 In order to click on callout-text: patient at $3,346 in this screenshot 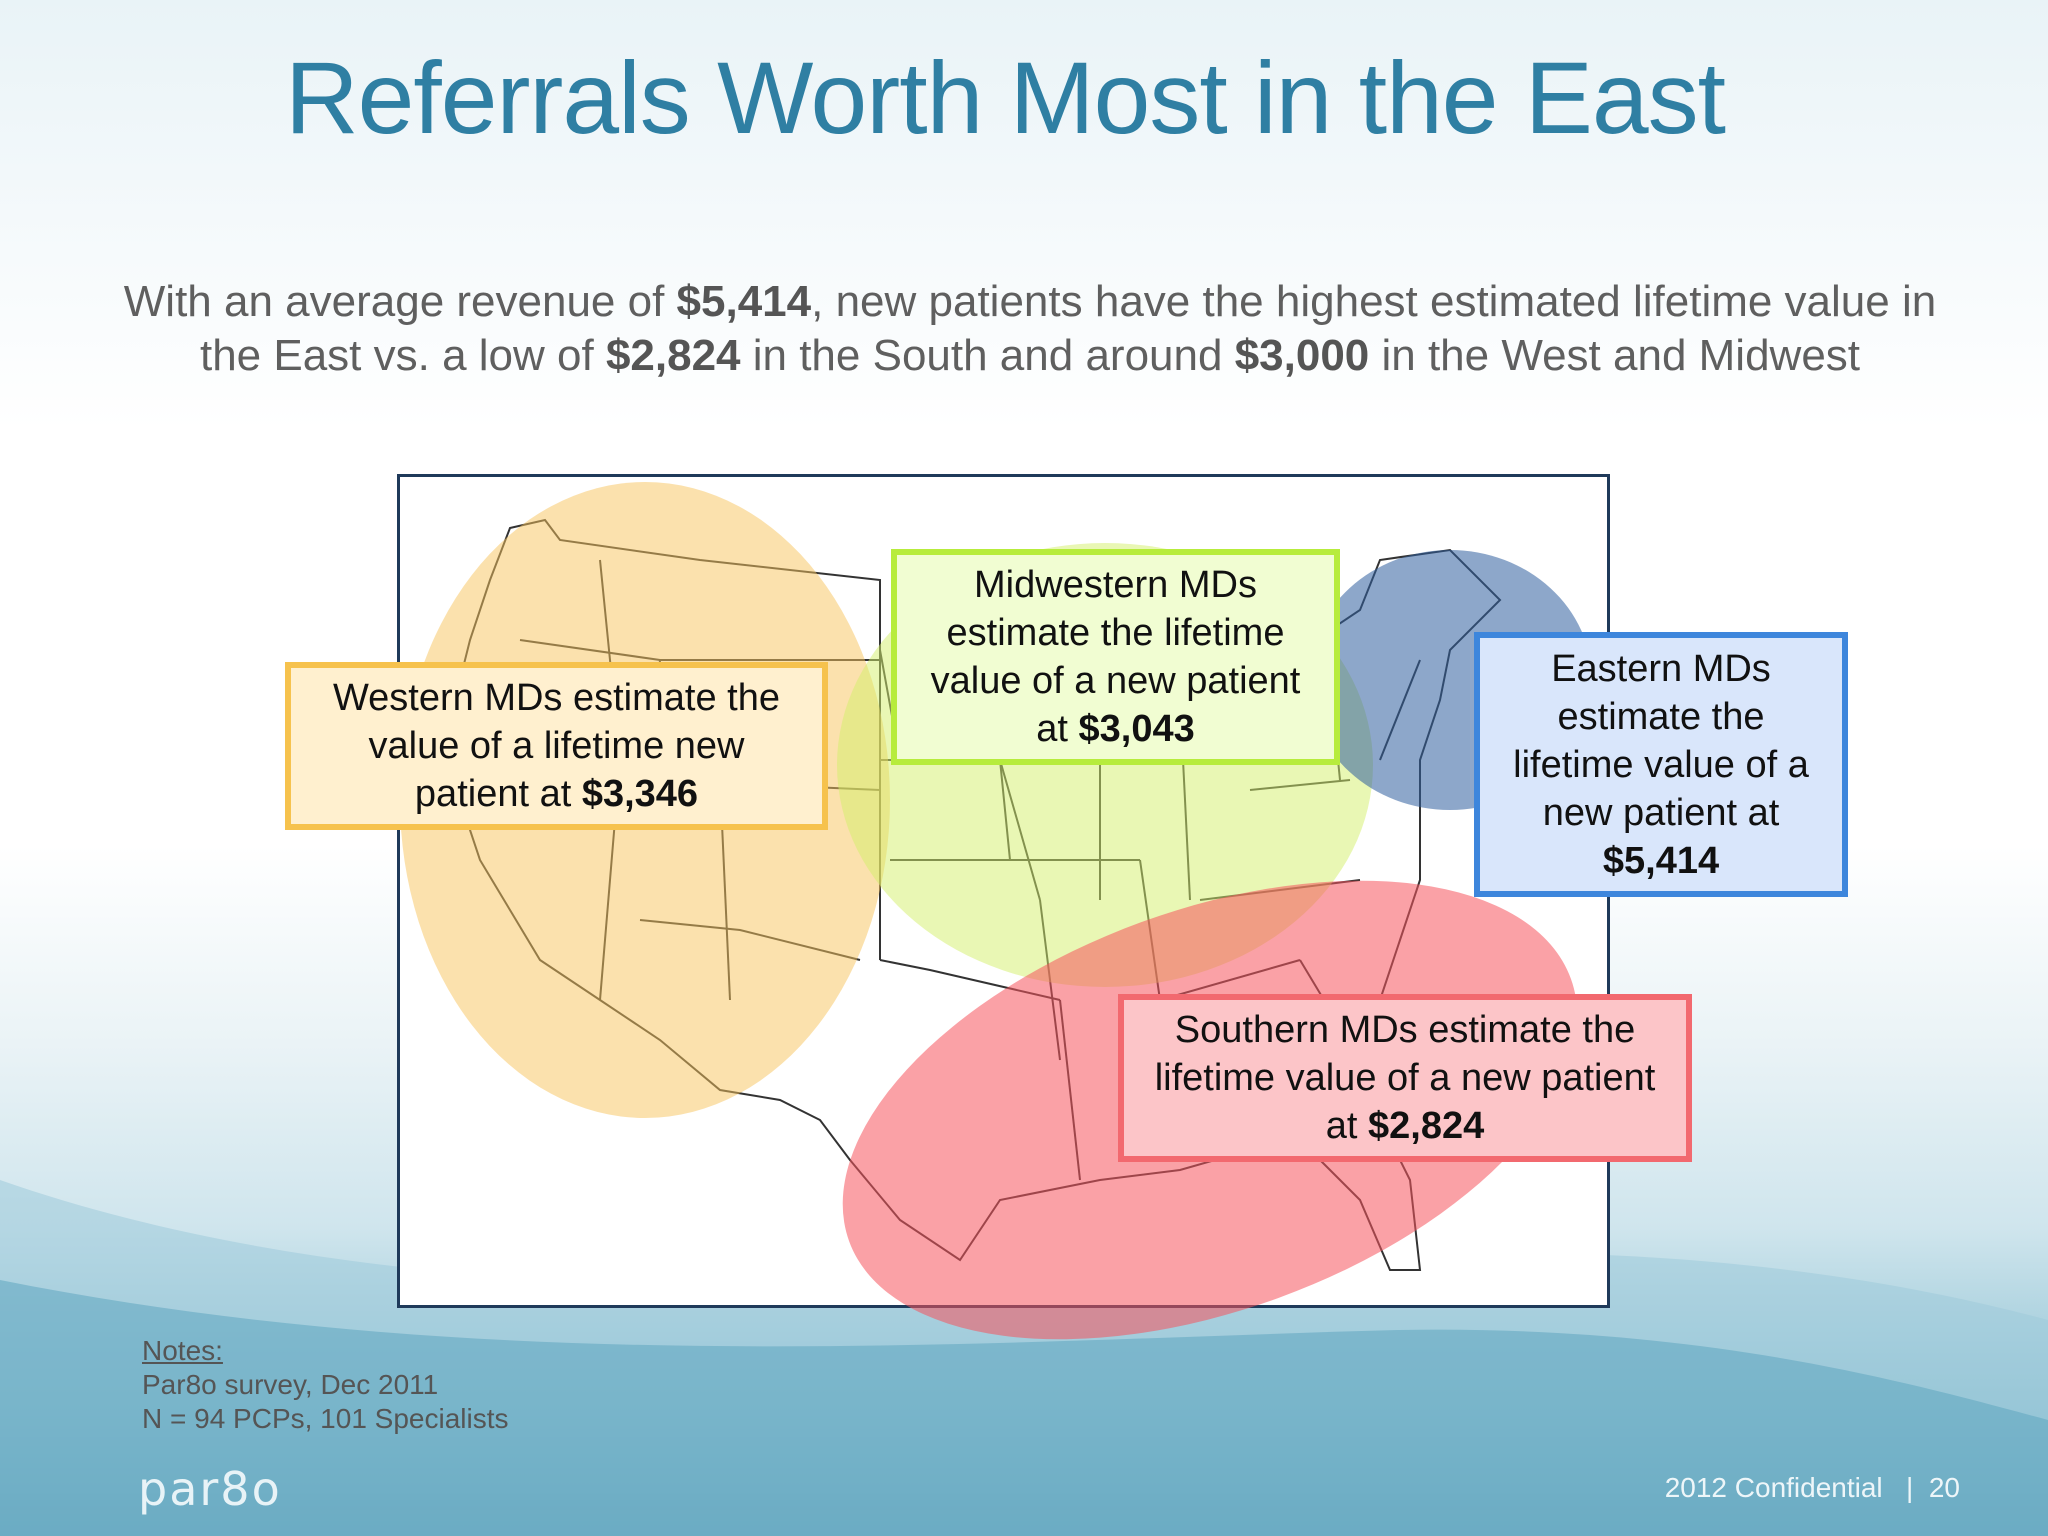, I will do `click(556, 794)`.